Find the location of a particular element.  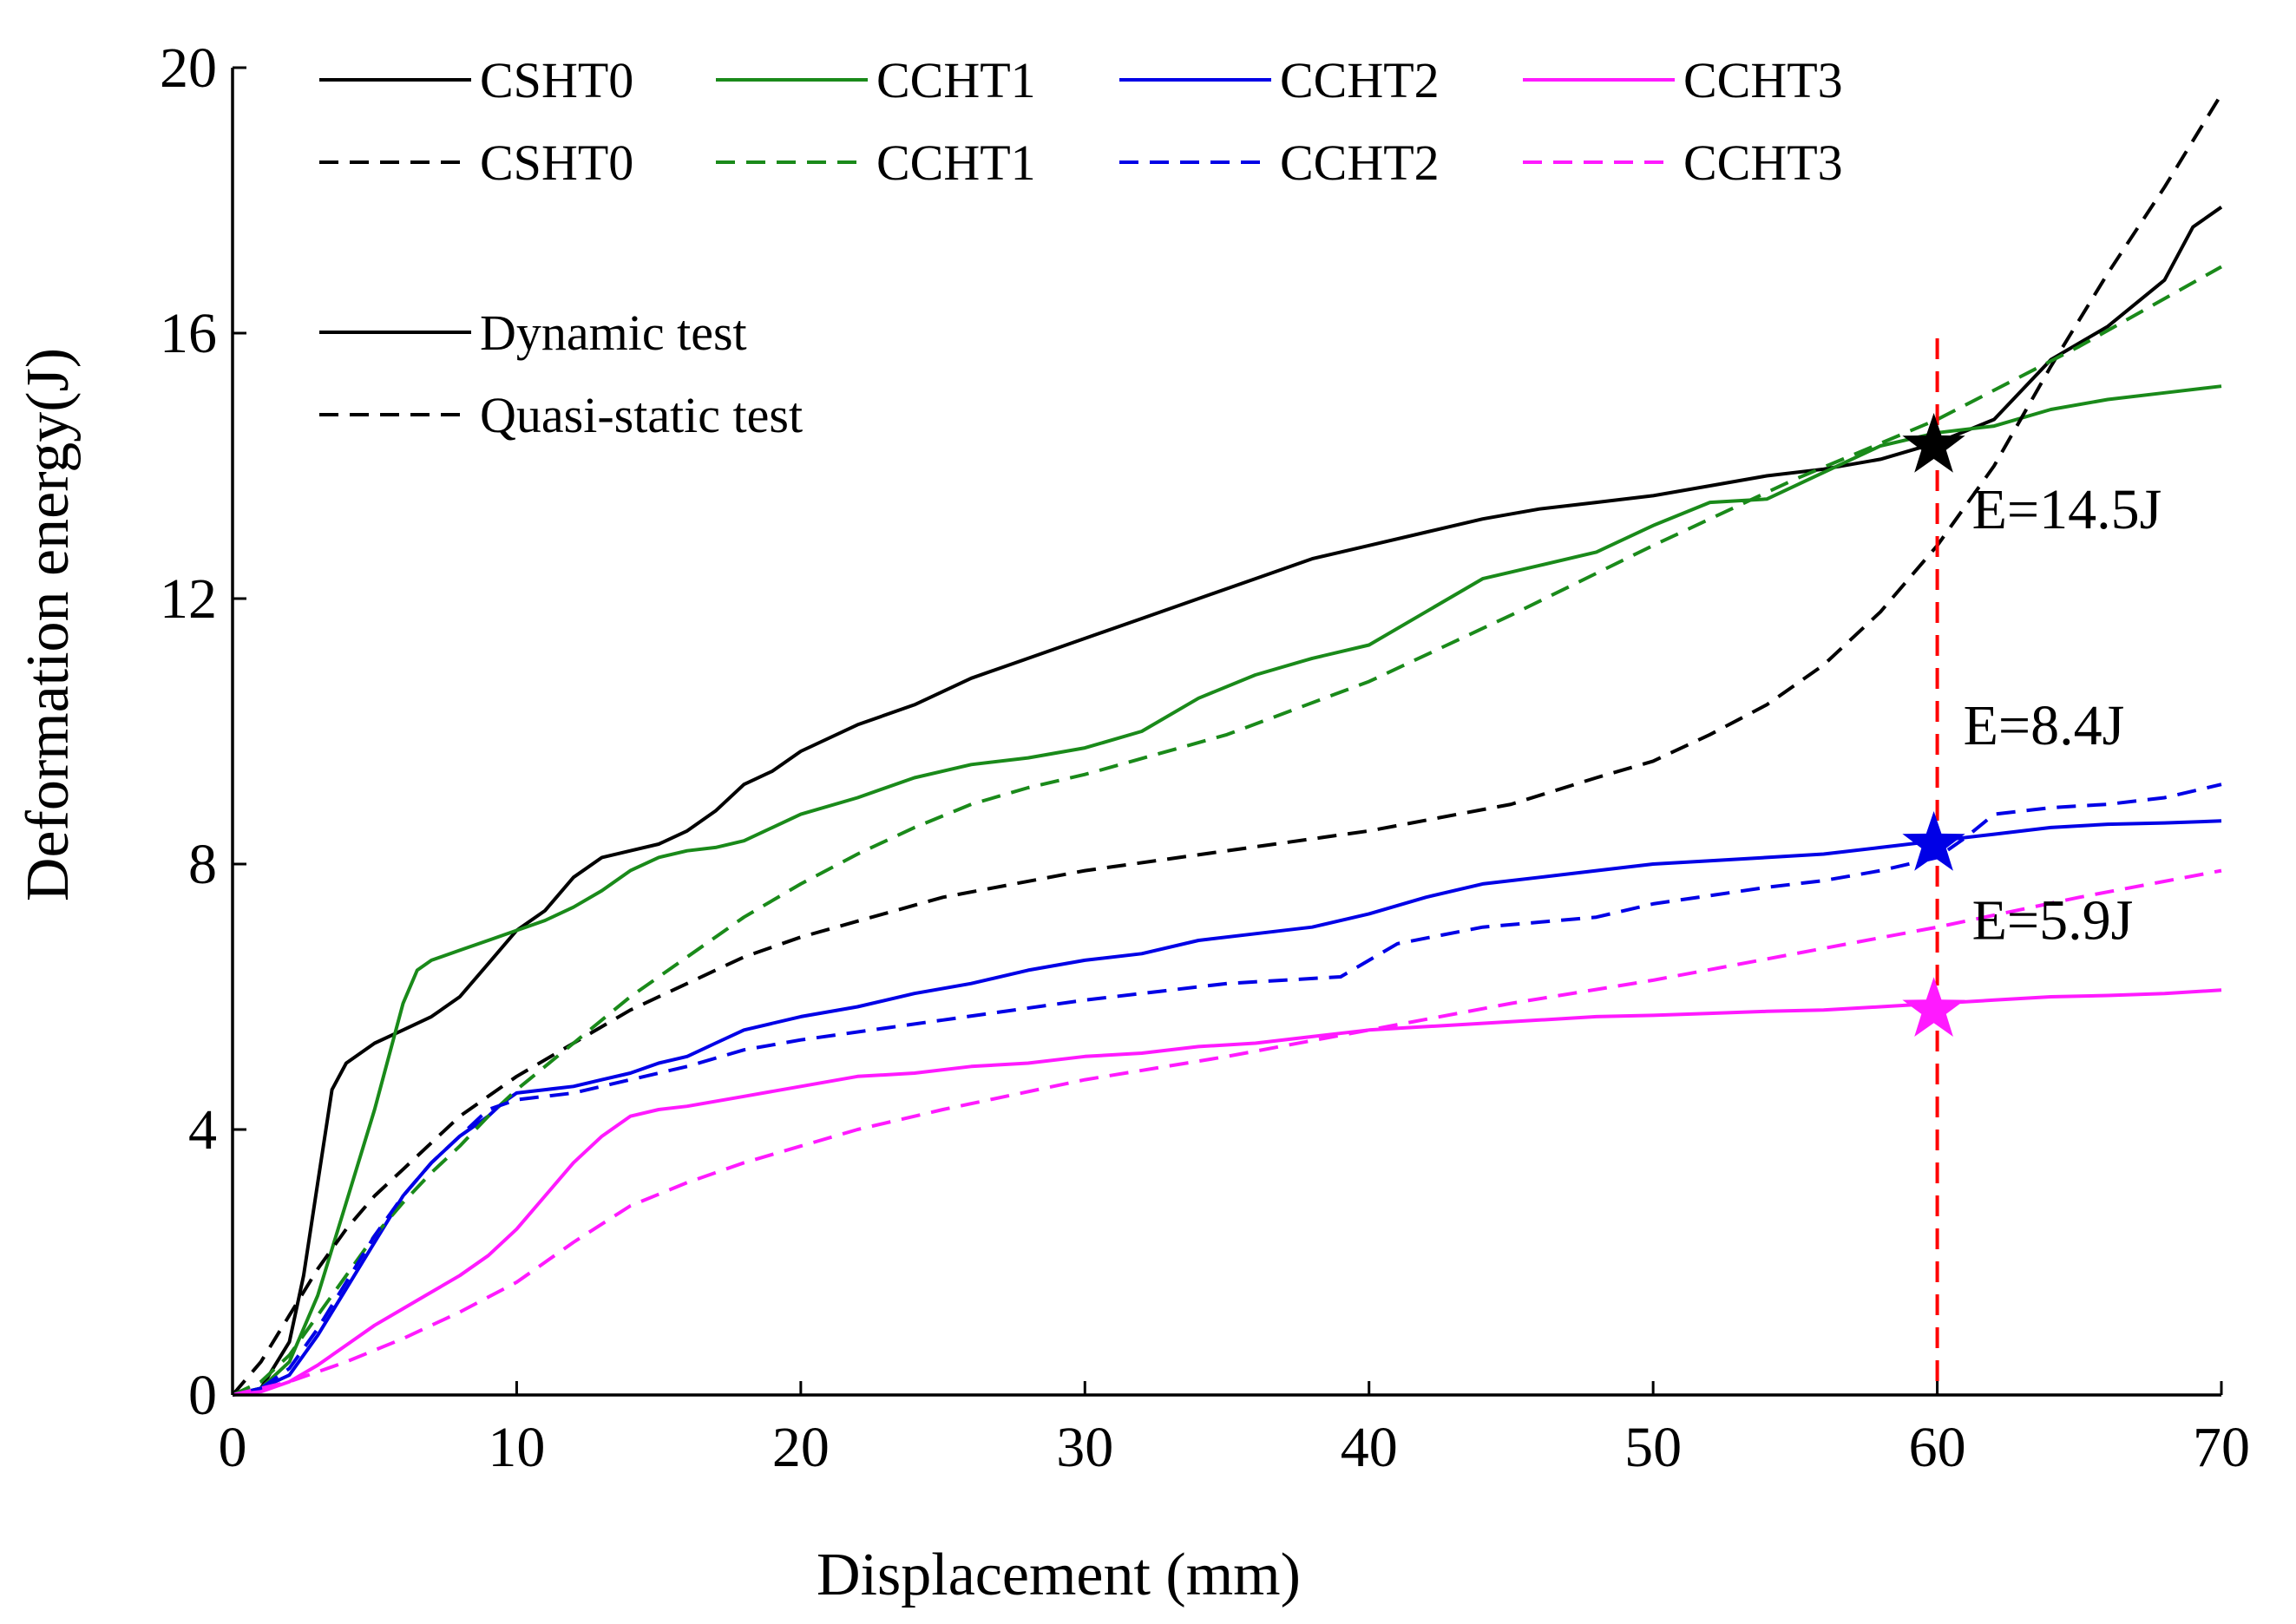

y-tick-label: 0 is located at coordinates (202, 1395).